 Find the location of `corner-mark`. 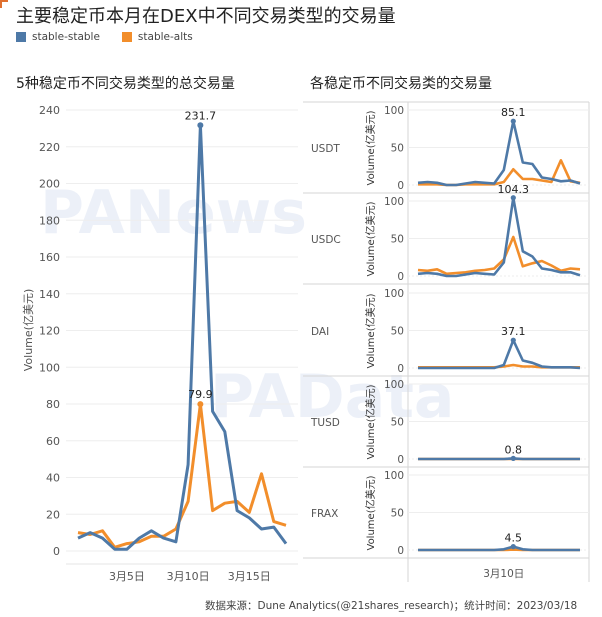

corner-mark is located at coordinates (4, 4).